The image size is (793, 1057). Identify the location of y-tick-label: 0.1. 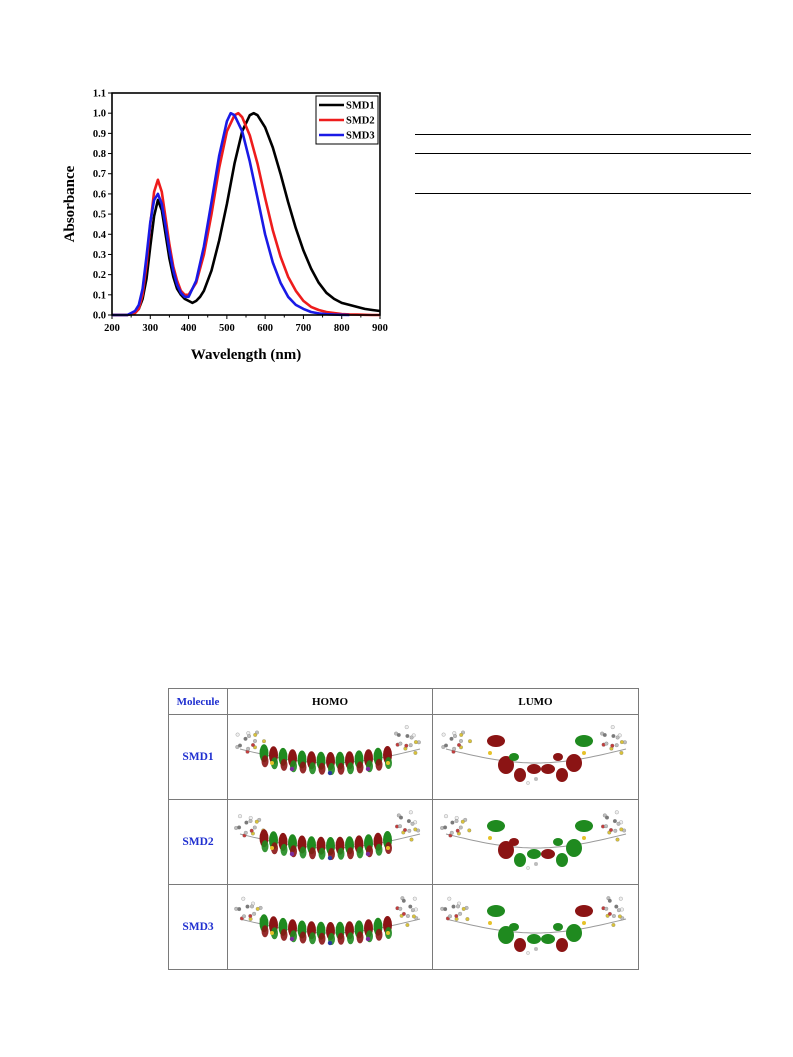
(99, 295).